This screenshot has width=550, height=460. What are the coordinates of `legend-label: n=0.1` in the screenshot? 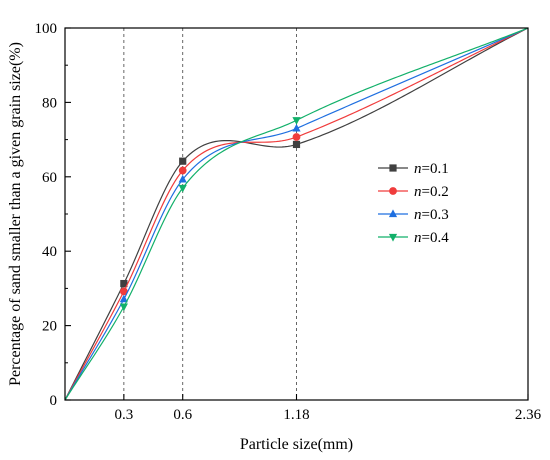 It's located at (431, 169).